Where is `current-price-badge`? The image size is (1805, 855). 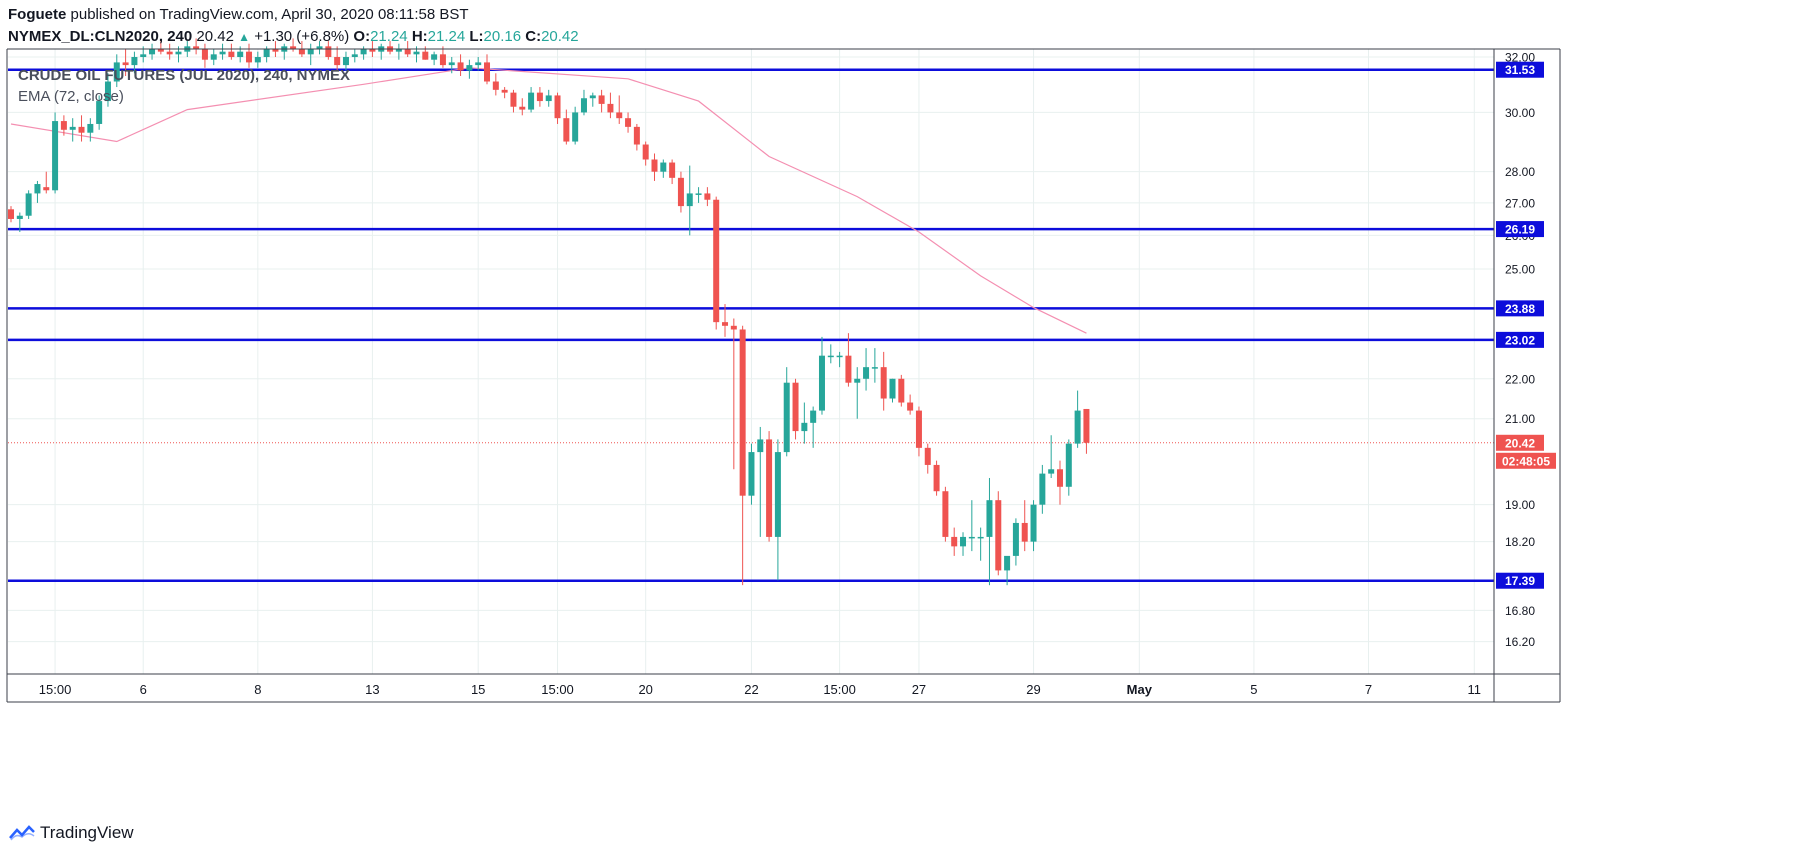
current-price-badge is located at coordinates (1520, 442).